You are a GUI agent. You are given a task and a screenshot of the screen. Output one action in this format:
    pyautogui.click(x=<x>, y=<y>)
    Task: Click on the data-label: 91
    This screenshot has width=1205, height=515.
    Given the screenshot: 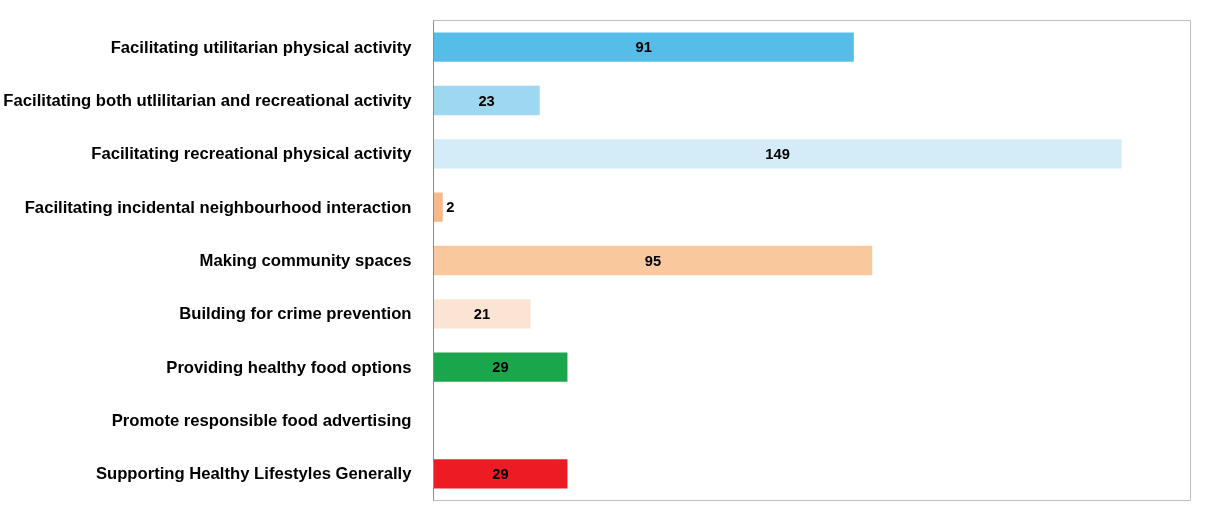 What is the action you would take?
    pyautogui.click(x=643, y=47)
    